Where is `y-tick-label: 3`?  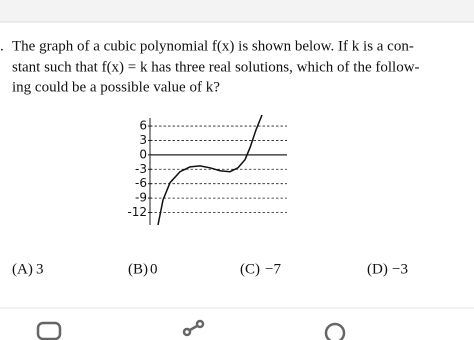 y-tick-label: 3 is located at coordinates (143, 140).